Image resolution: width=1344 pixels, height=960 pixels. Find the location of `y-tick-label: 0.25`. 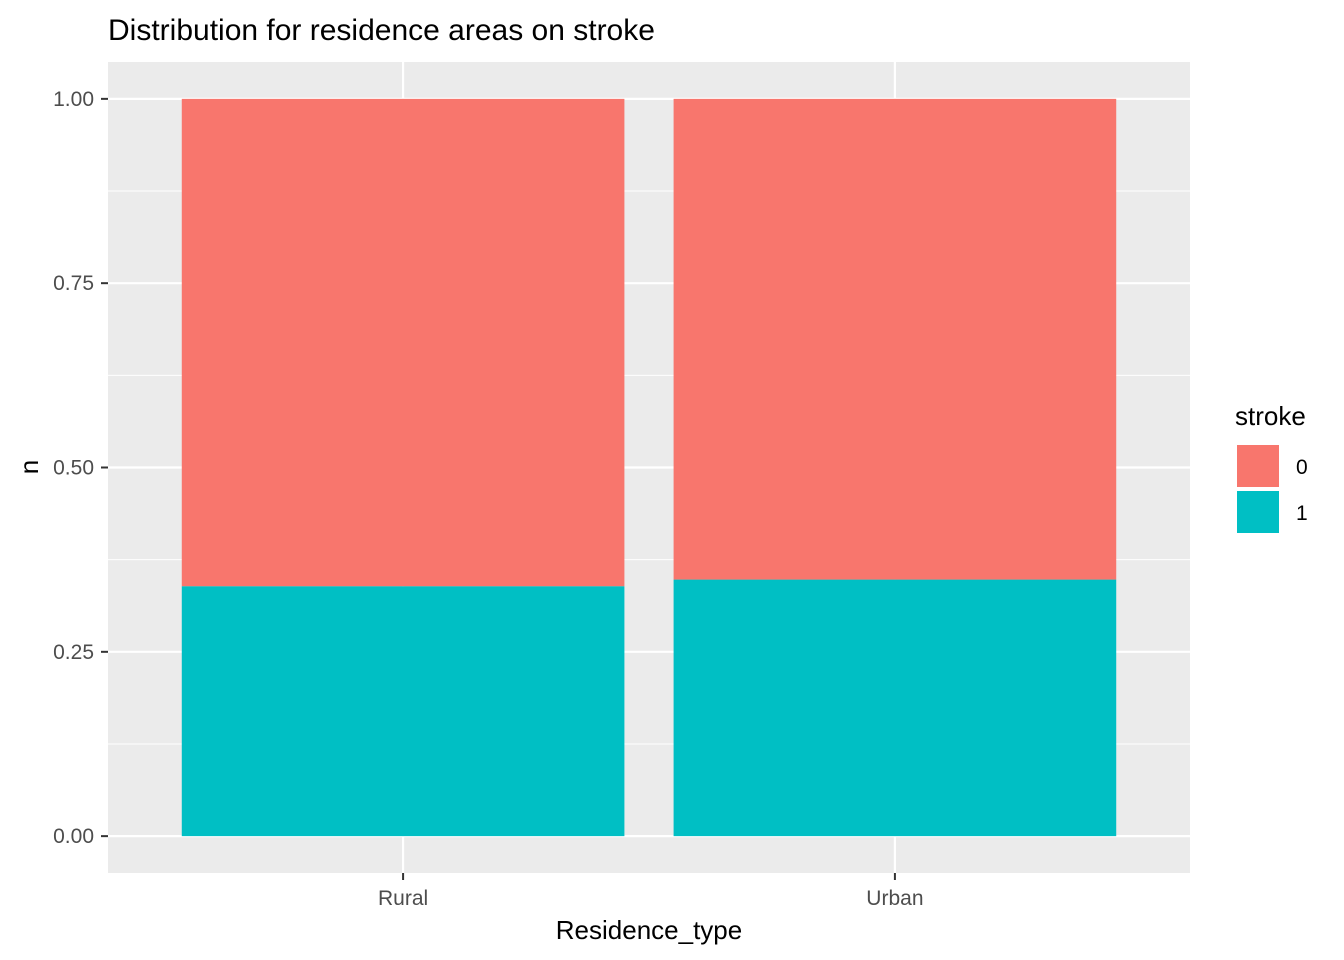

y-tick-label: 0.25 is located at coordinates (73, 652).